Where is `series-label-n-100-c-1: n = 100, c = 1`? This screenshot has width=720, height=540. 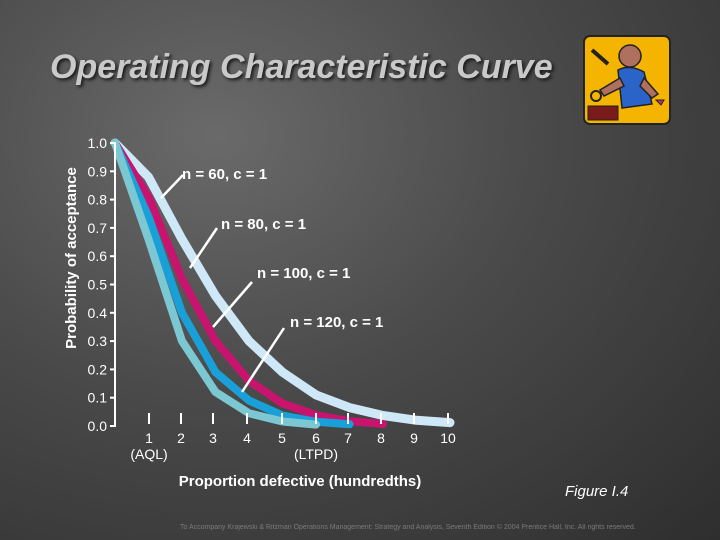
series-label-n-100-c-1: n = 100, c = 1 is located at coordinates (303, 273).